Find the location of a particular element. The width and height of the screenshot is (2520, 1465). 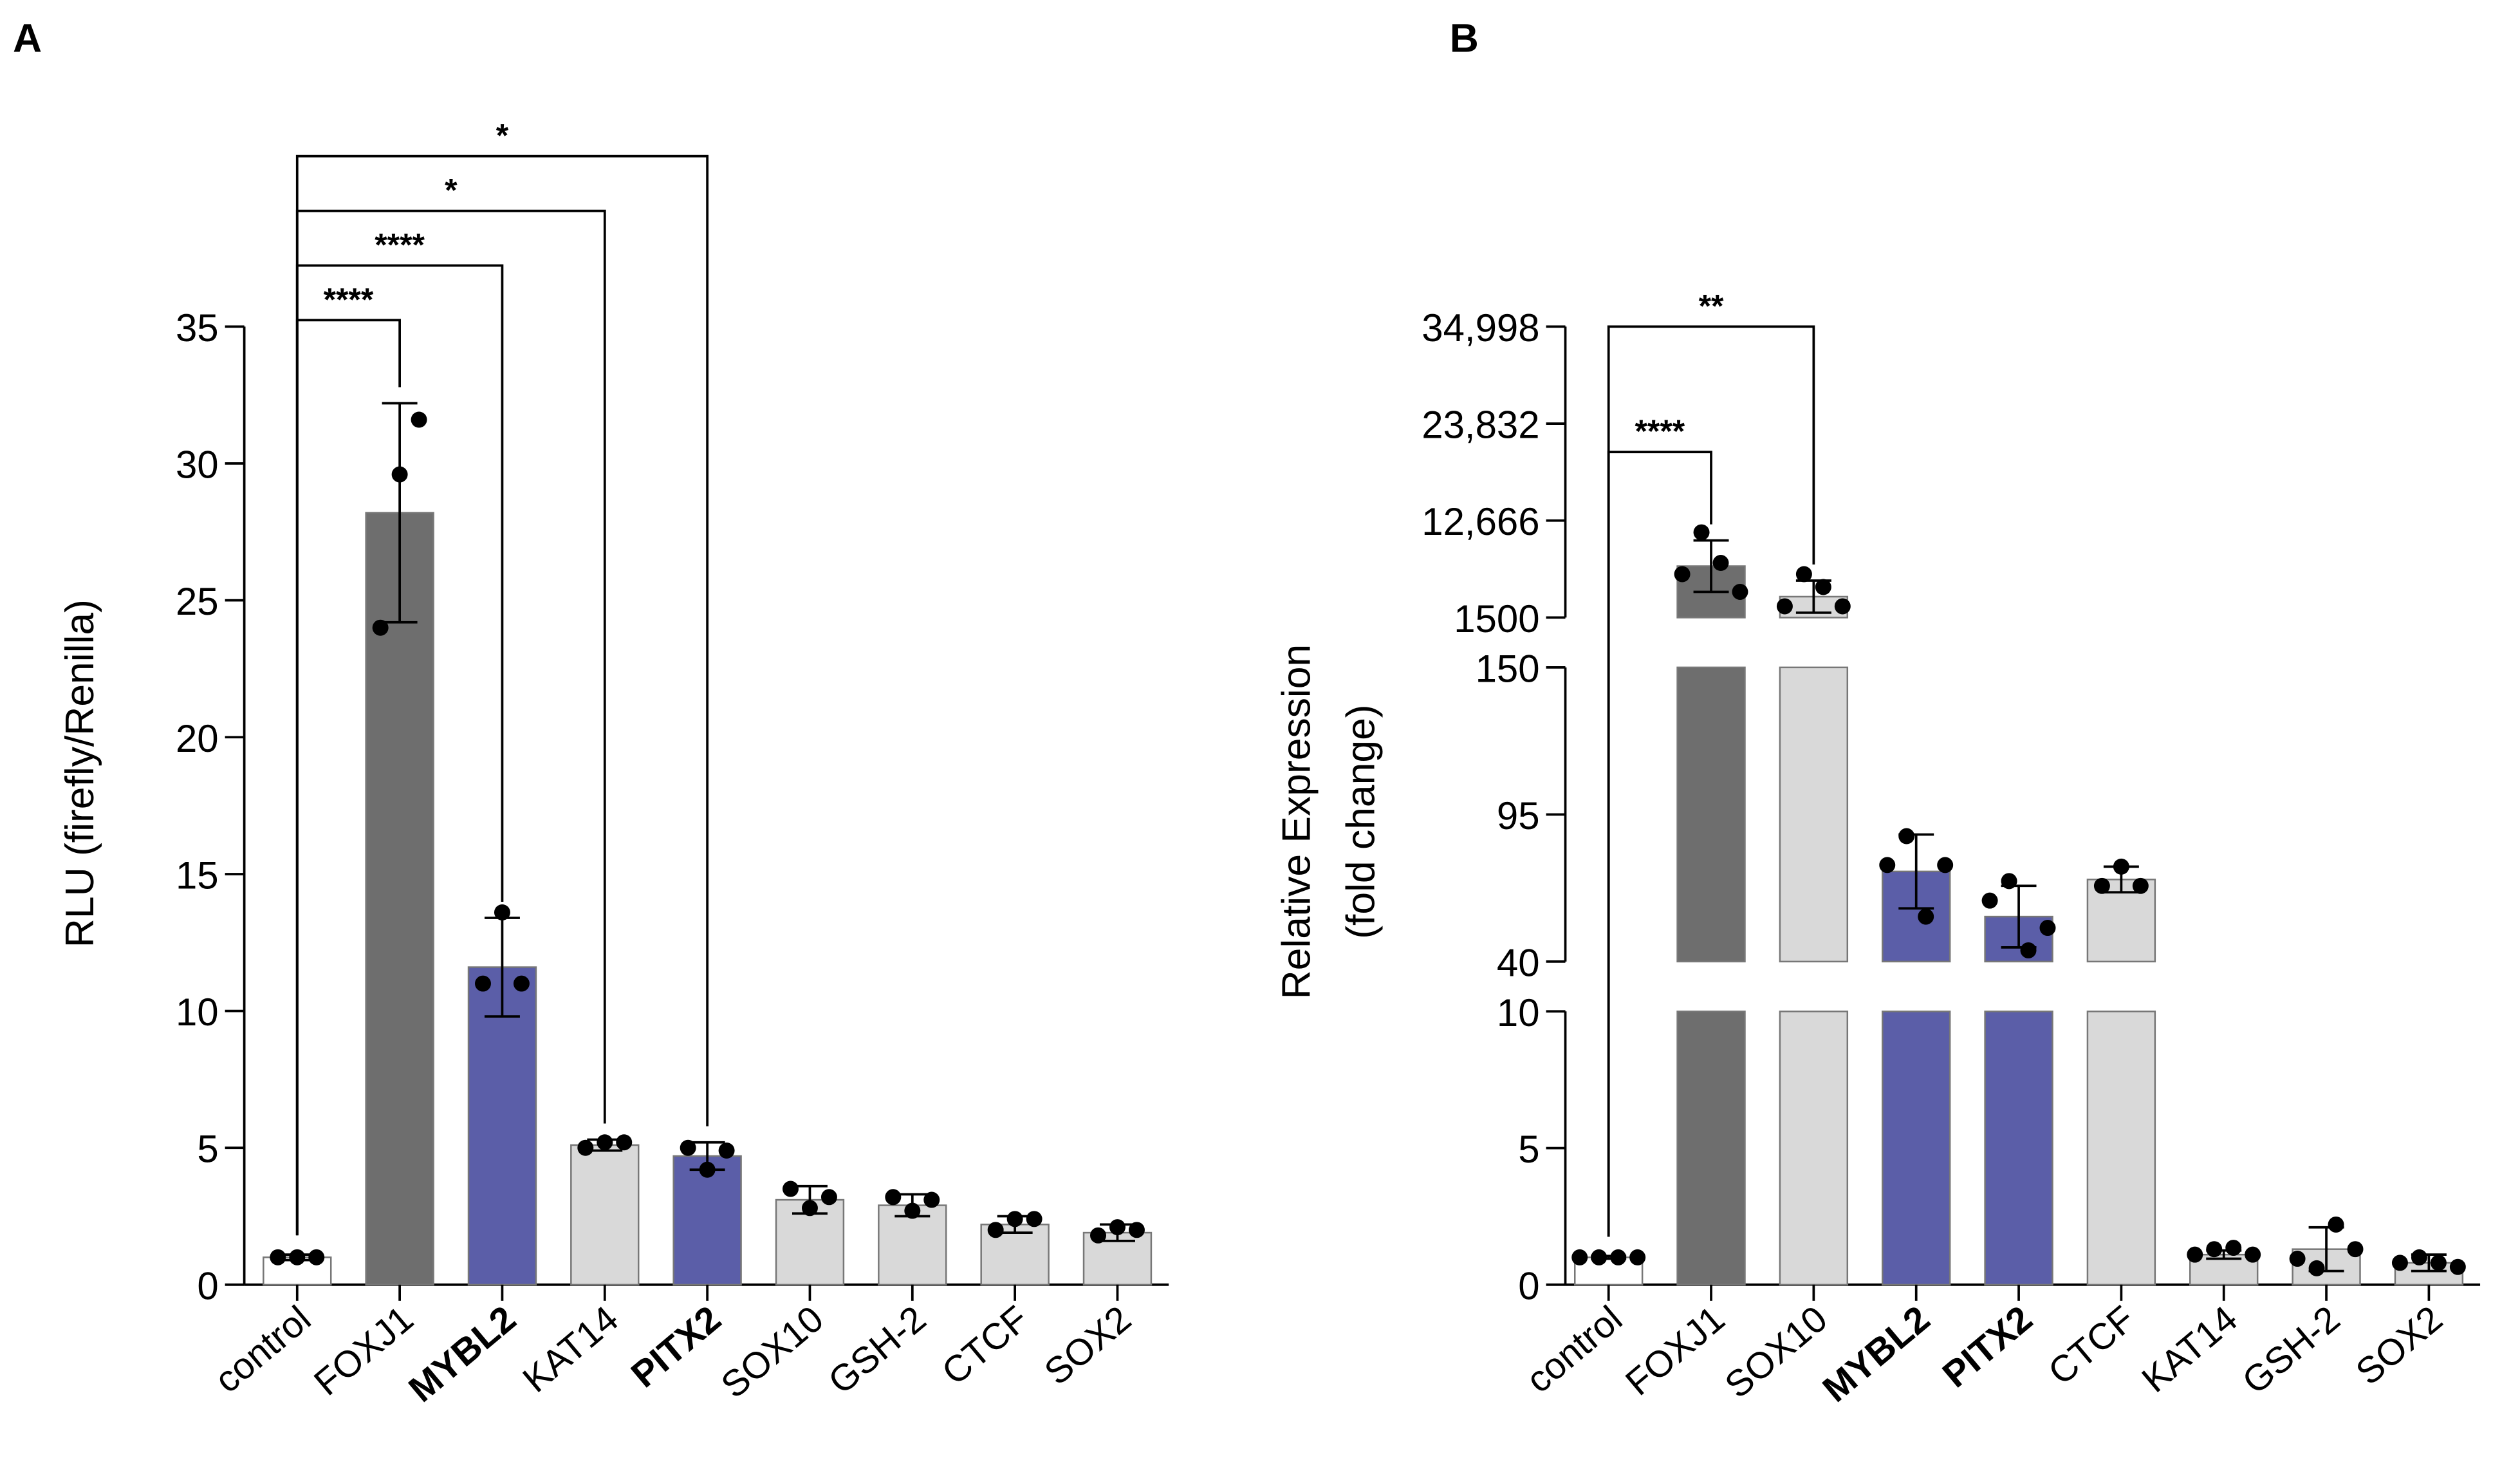

y-tick-label: 12,666 is located at coordinates (1480, 521).